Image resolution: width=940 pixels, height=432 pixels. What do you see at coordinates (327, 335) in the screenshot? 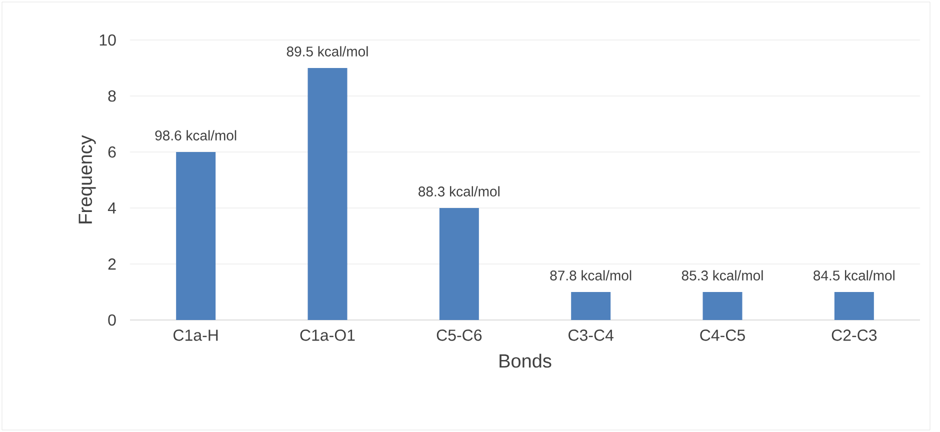
I see `x-tick-label: C1a-O1` at bounding box center [327, 335].